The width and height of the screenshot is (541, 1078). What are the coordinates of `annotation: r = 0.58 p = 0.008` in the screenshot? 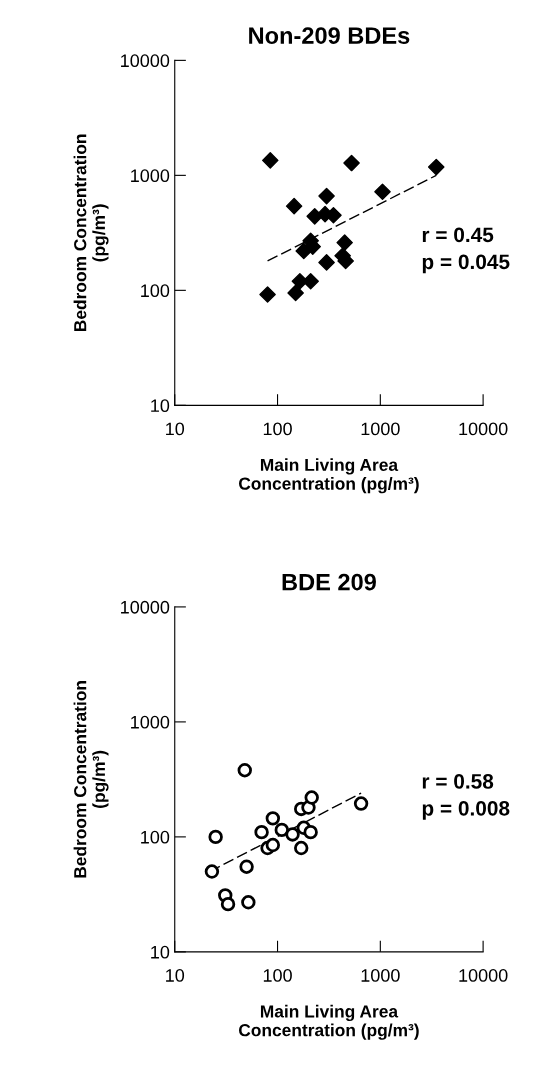 It's located at (466, 797).